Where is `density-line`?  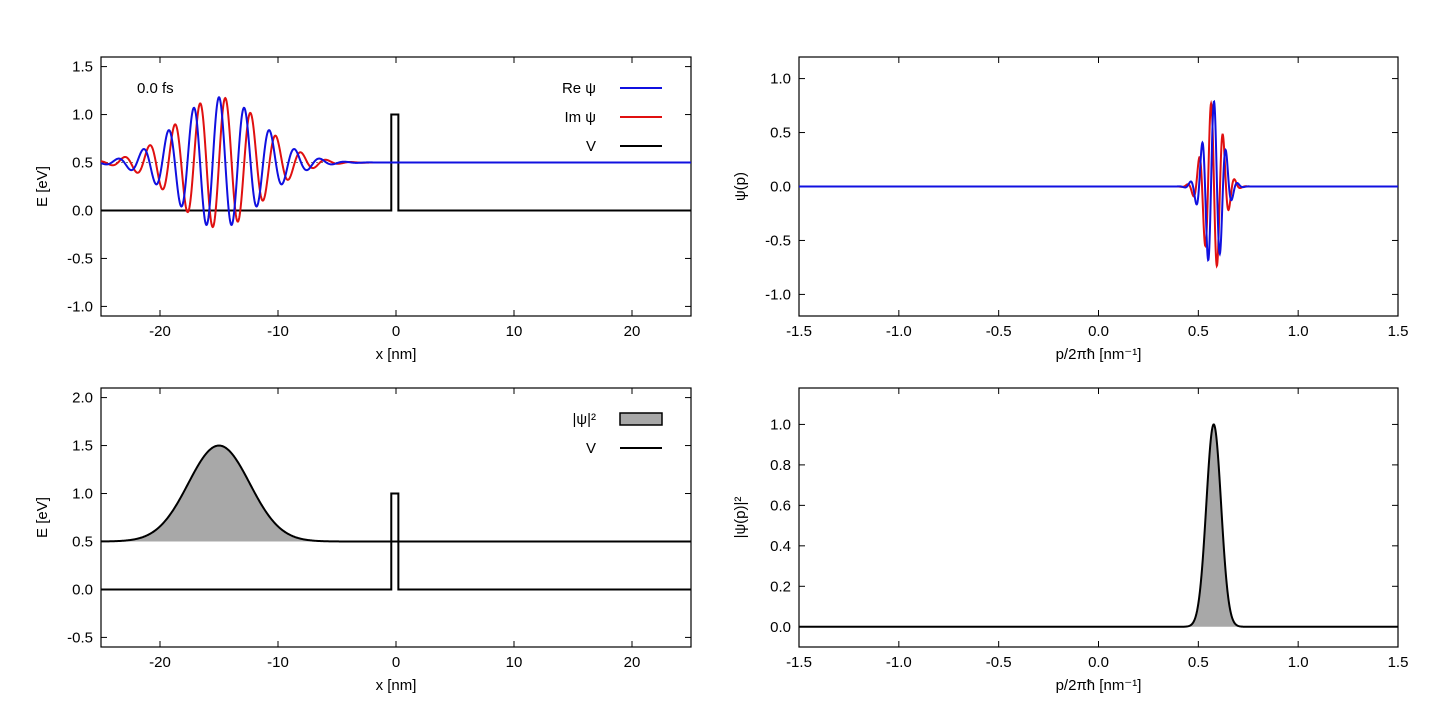 density-line is located at coordinates (396, 493).